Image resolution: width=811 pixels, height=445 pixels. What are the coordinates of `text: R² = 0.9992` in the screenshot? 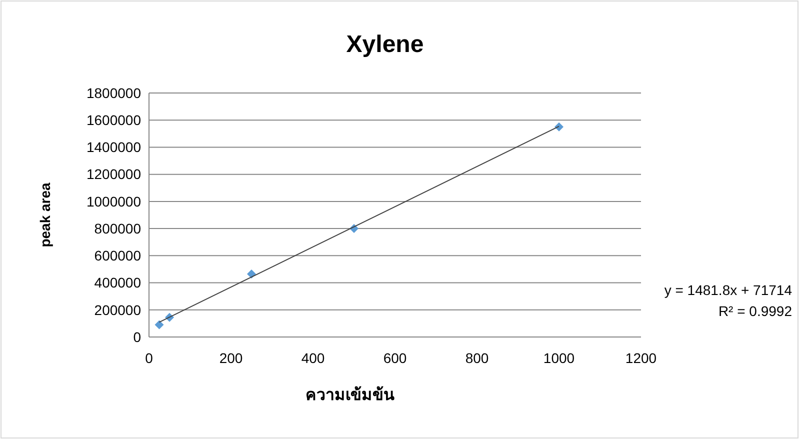 It's located at (755, 311).